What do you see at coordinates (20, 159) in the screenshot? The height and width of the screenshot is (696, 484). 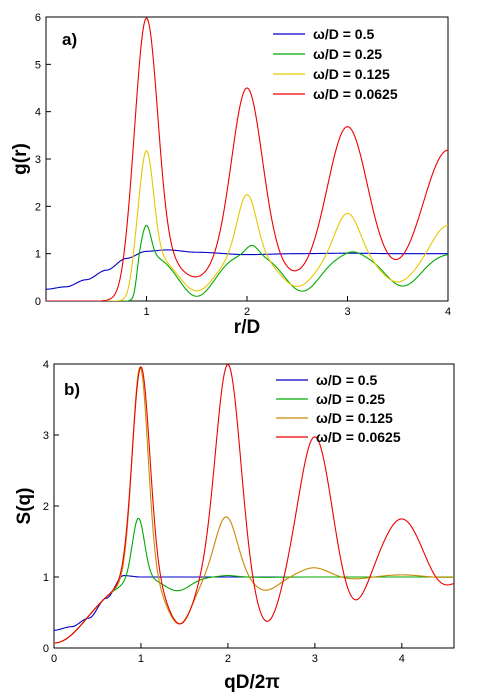 I see `y-axis-title: g(r)` at bounding box center [20, 159].